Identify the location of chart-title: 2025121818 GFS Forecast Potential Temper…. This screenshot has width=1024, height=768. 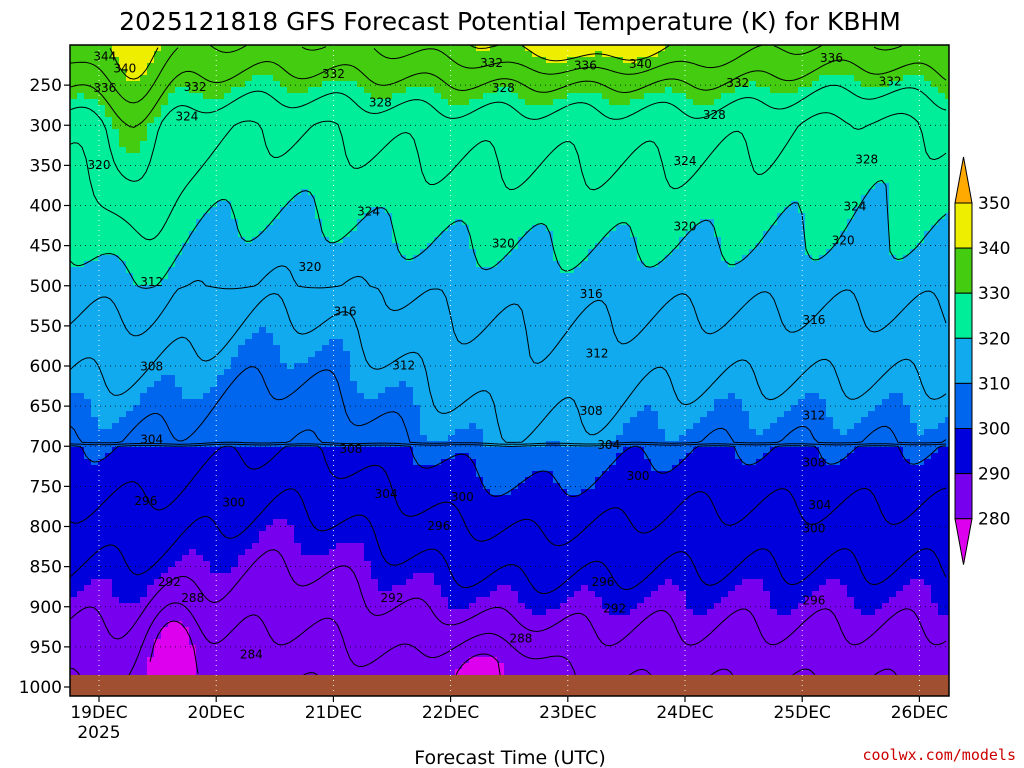
(510, 21).